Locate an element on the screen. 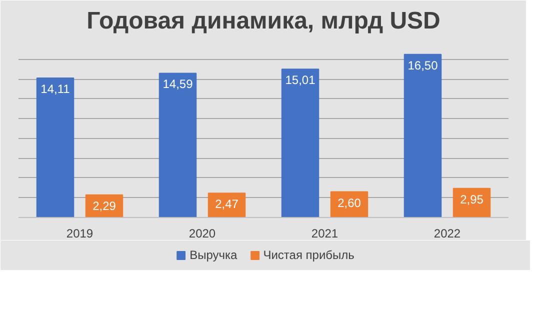  x-tick-label: 2021 is located at coordinates (324, 233).